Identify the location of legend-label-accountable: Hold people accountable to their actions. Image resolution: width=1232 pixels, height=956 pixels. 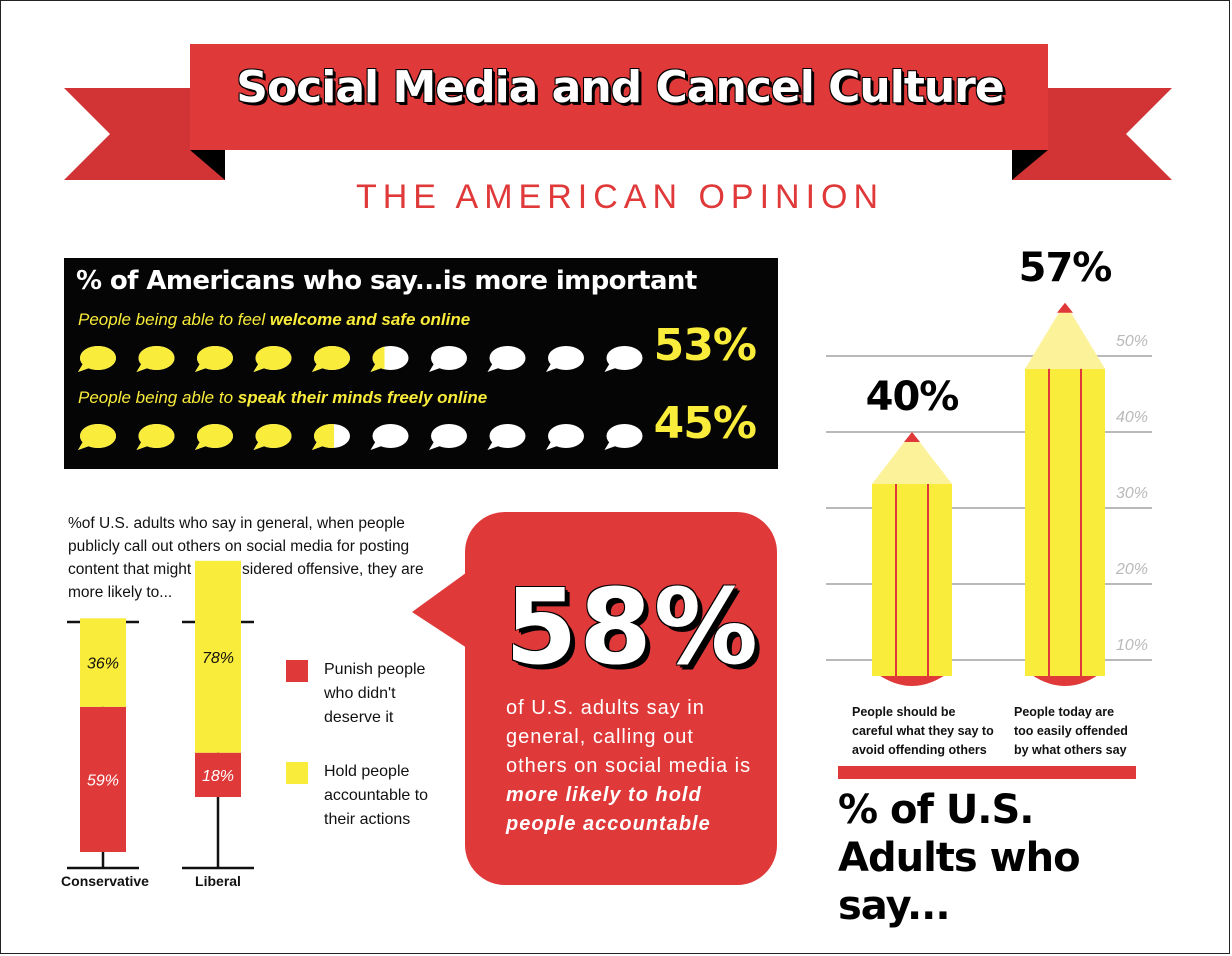
(376, 795).